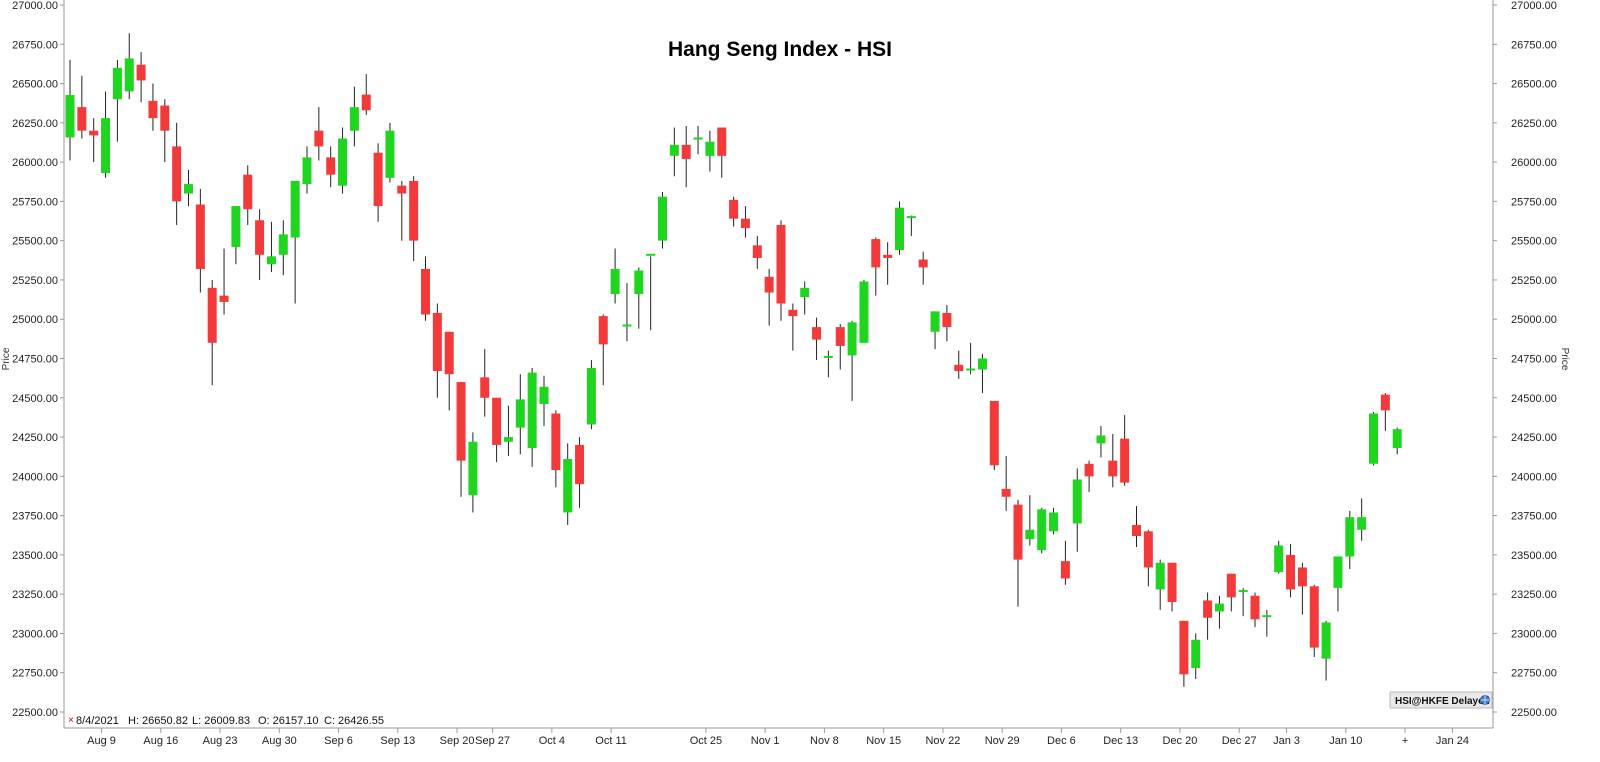 This screenshot has width=1600, height=762. What do you see at coordinates (35, 477) in the screenshot?
I see `y-tick-label-left: 24000.00` at bounding box center [35, 477].